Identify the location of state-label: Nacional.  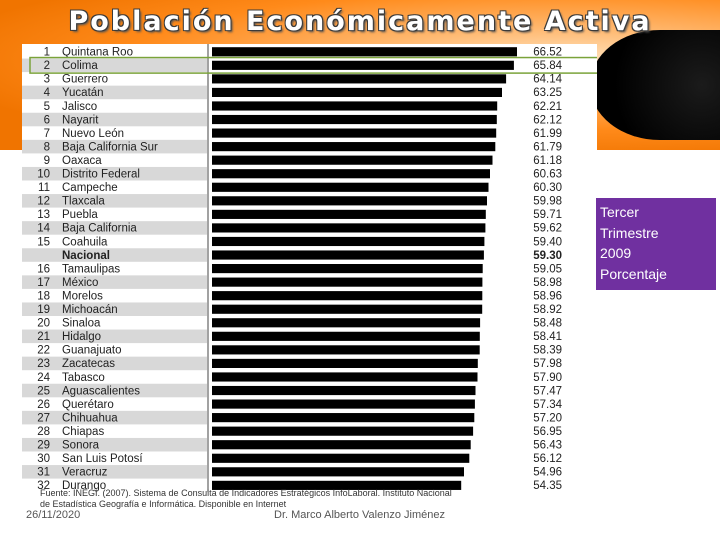
(86, 256).